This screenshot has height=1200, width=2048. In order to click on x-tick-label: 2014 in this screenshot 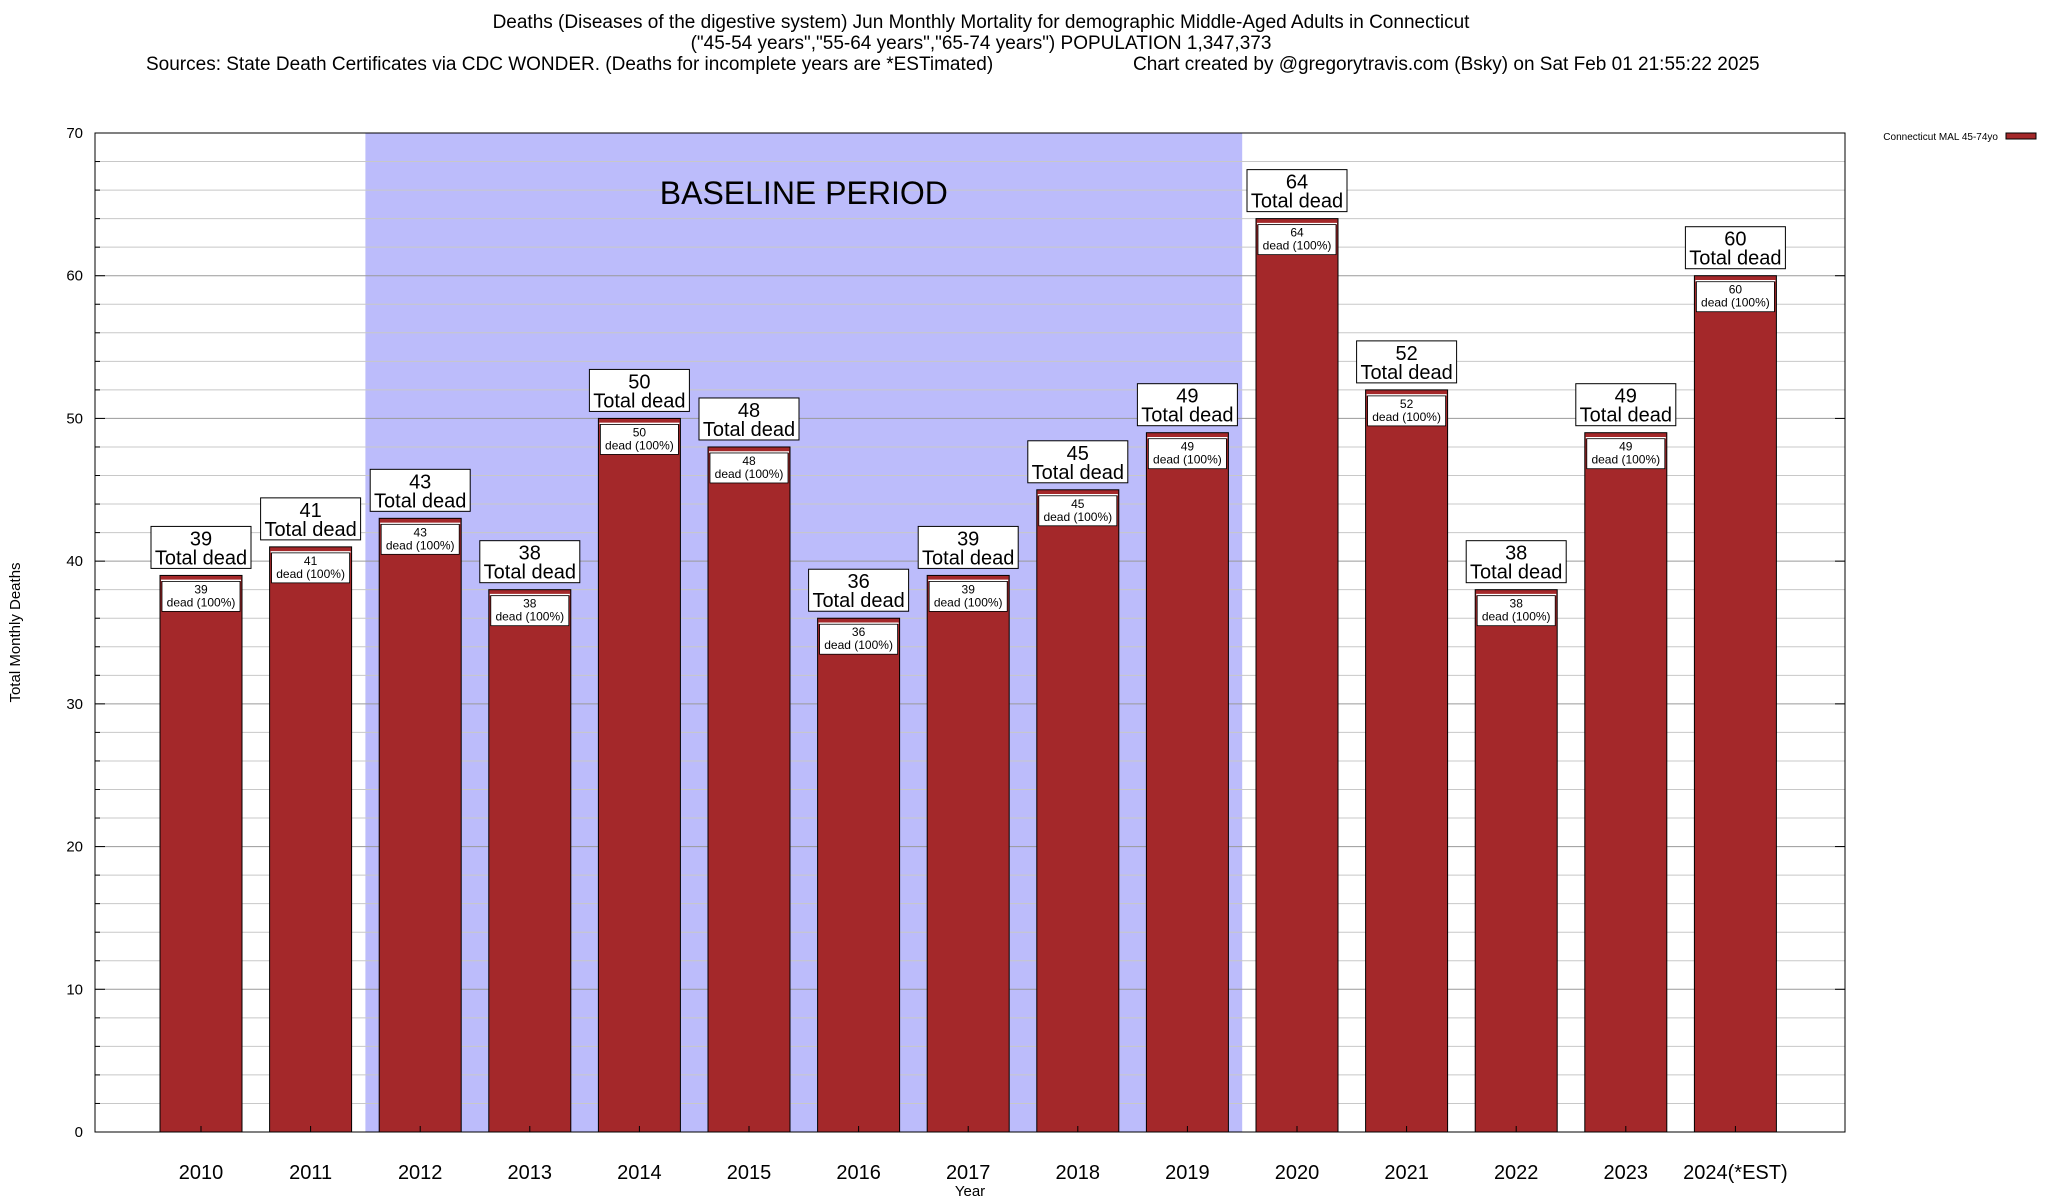, I will do `click(639, 1173)`.